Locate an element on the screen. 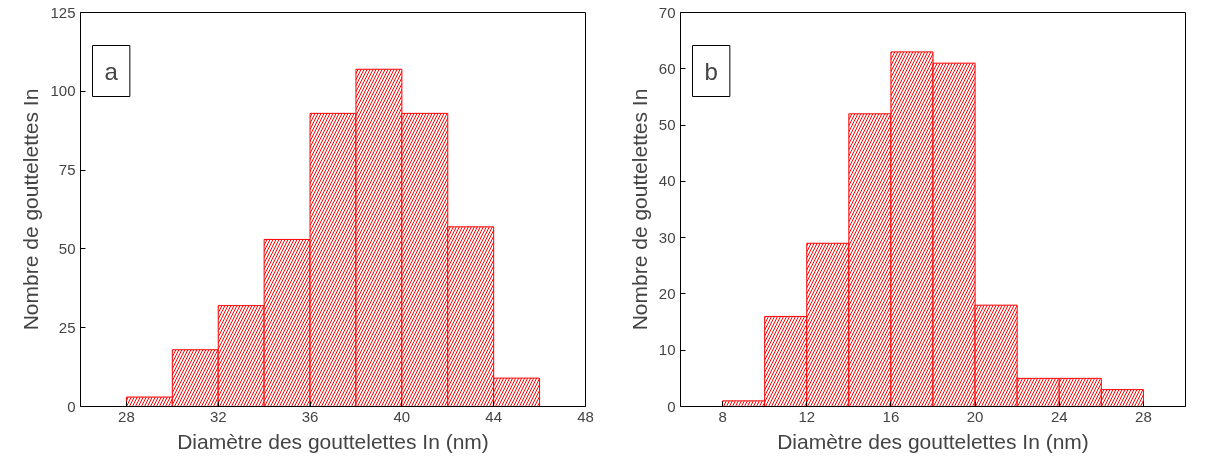  annotation: a is located at coordinates (111, 71).